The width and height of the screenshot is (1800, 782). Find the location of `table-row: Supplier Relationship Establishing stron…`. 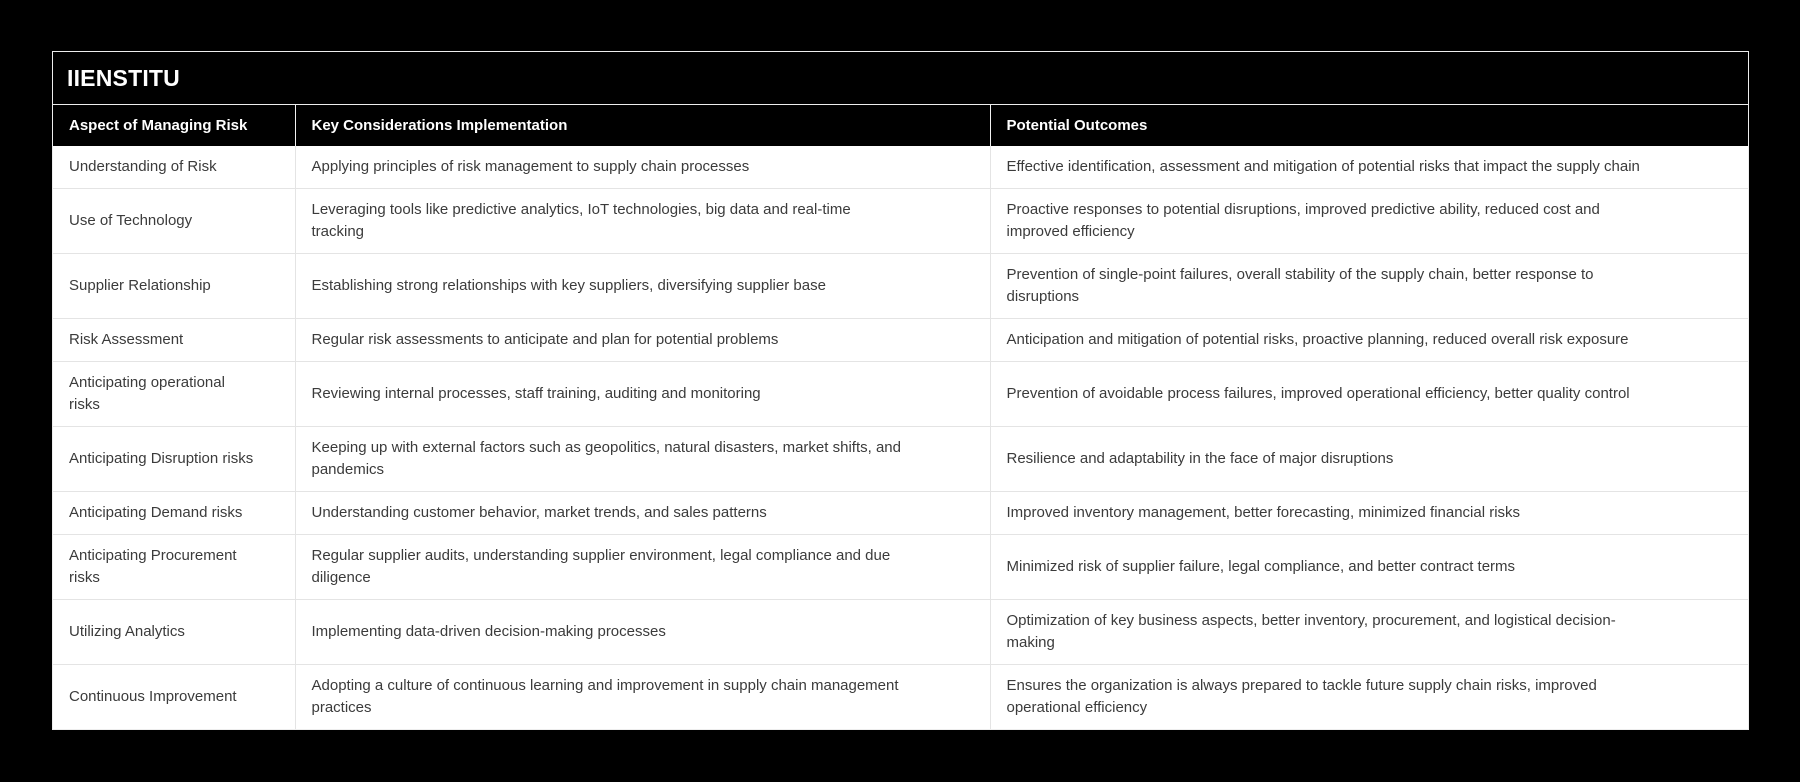

table-row: Supplier Relationship Establishing stron… is located at coordinates (900, 286).